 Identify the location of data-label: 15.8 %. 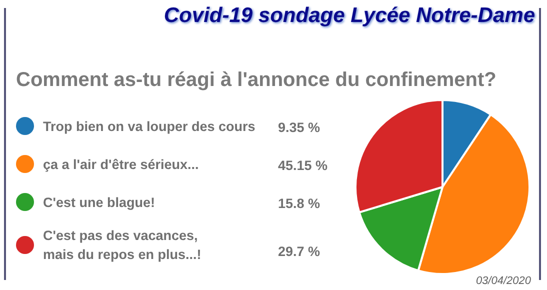
(299, 203).